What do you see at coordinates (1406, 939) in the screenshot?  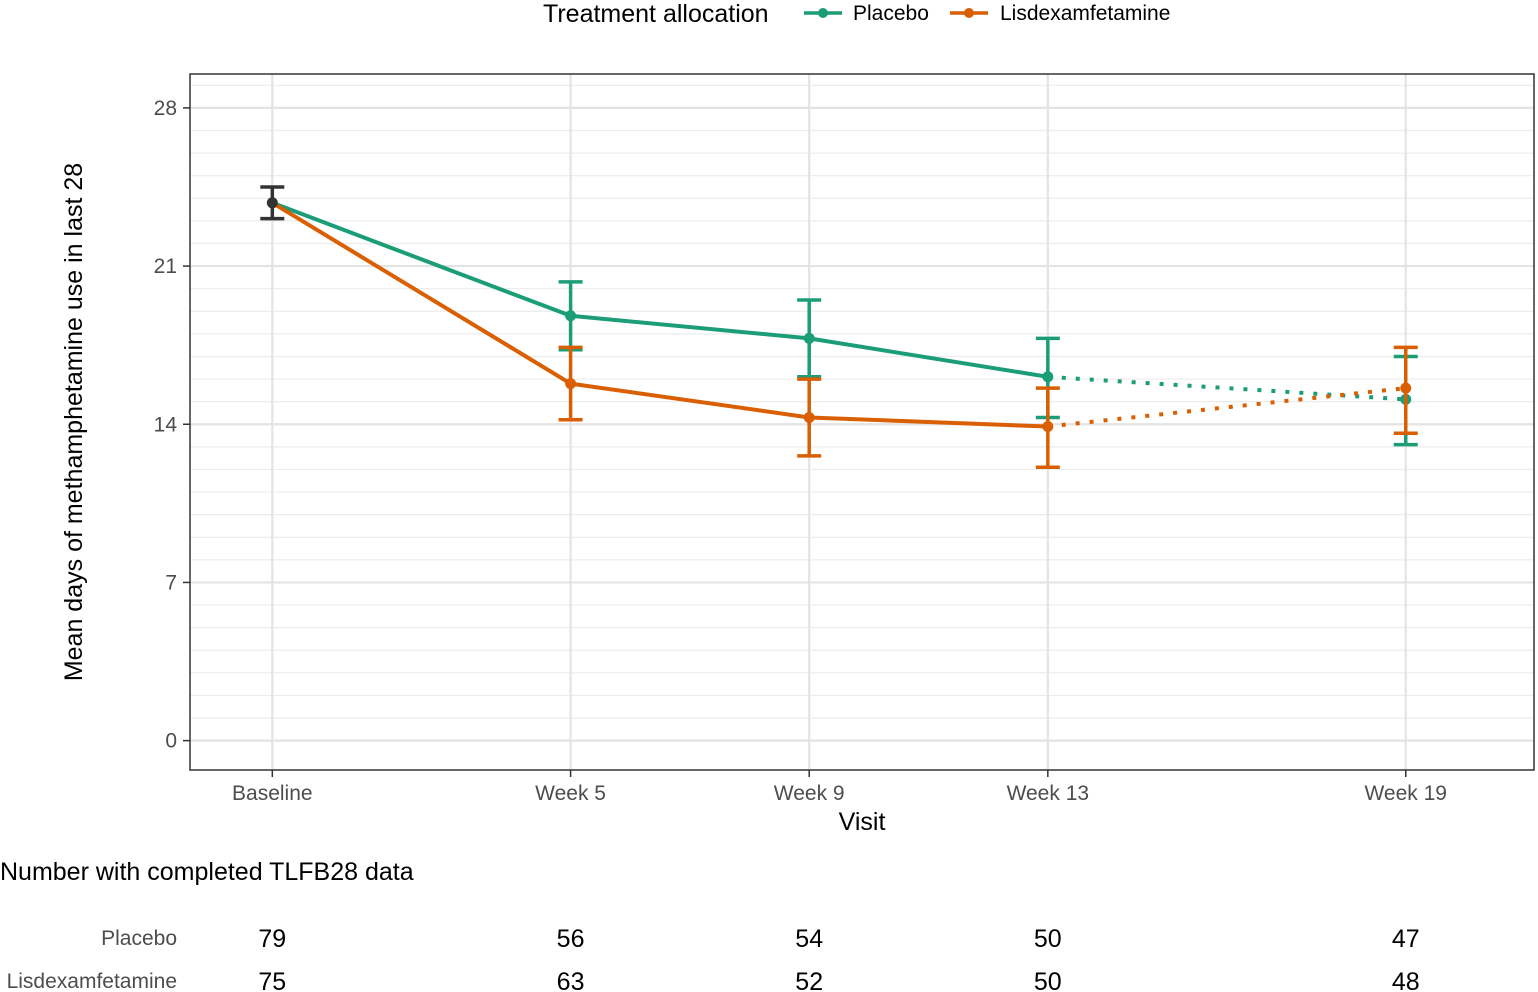 I see `table-cell: 47` at bounding box center [1406, 939].